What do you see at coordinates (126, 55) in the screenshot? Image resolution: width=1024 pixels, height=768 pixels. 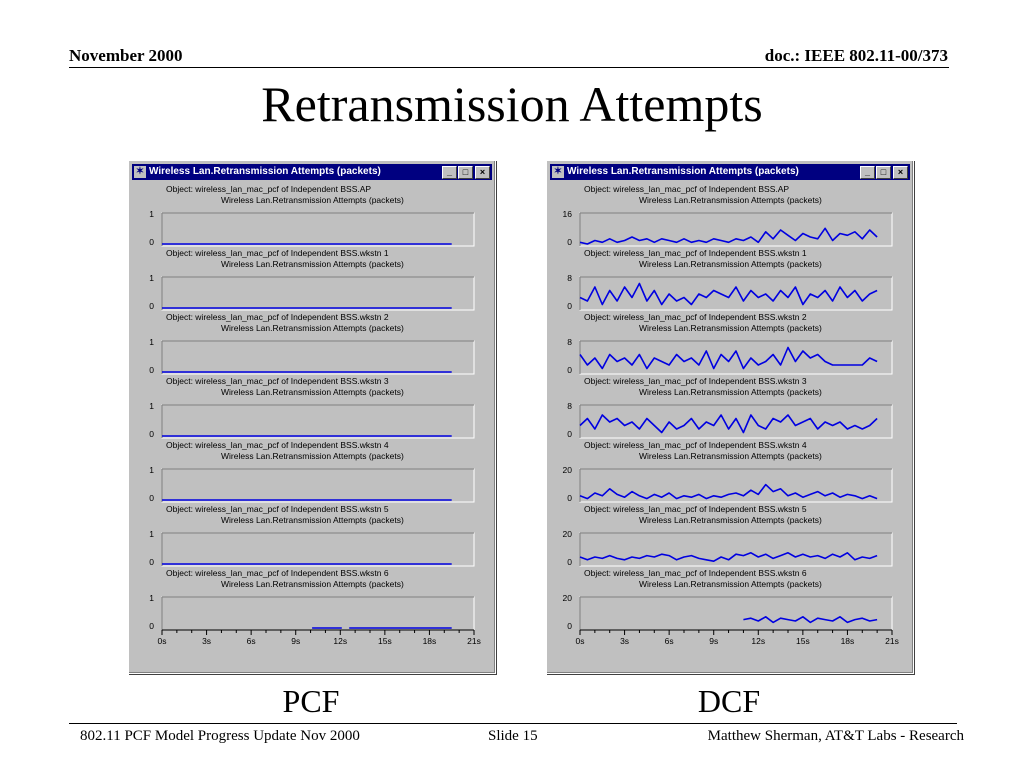 I see `slide-date: November 2000` at bounding box center [126, 55].